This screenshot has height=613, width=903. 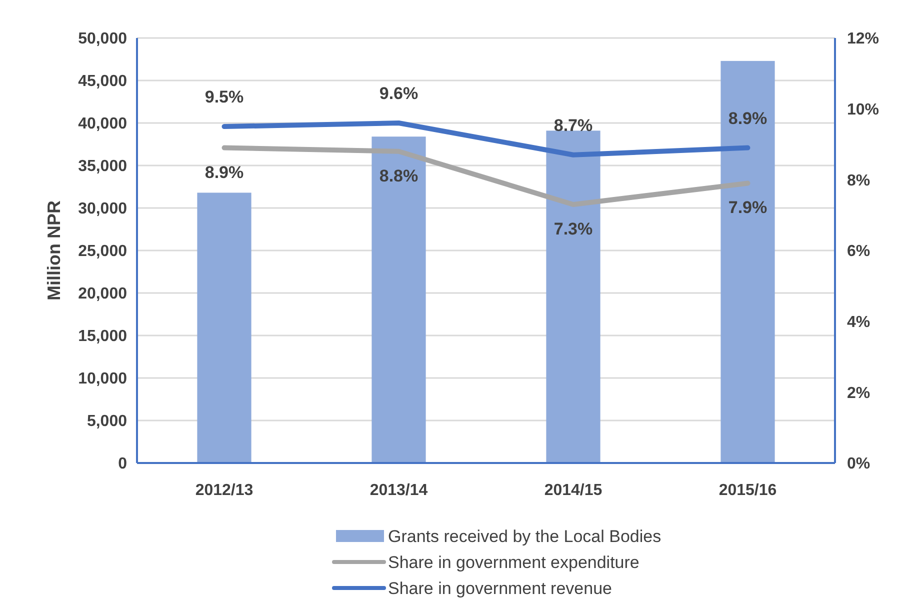 What do you see at coordinates (863, 109) in the screenshot?
I see `y2-tick-label: 10%` at bounding box center [863, 109].